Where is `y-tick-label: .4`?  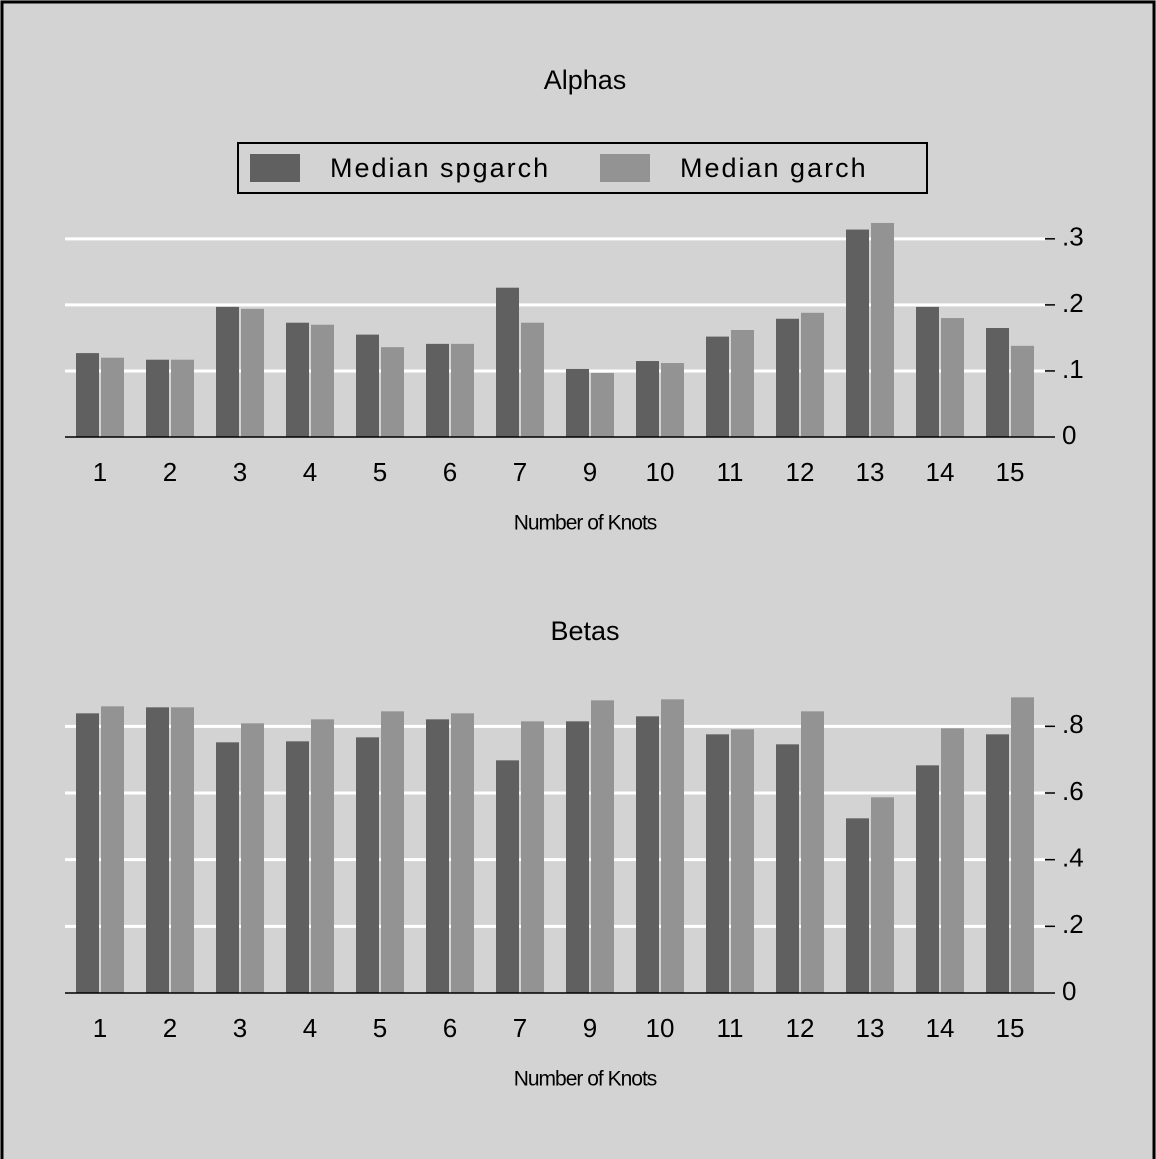 y-tick-label: .4 is located at coordinates (1073, 858).